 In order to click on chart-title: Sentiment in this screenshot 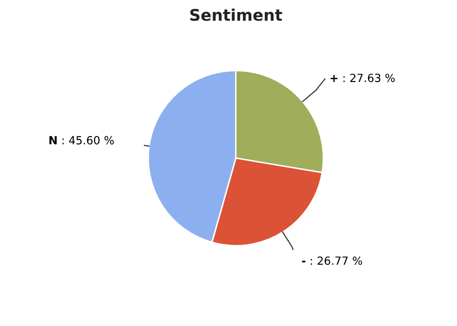, I will do `click(236, 14)`.